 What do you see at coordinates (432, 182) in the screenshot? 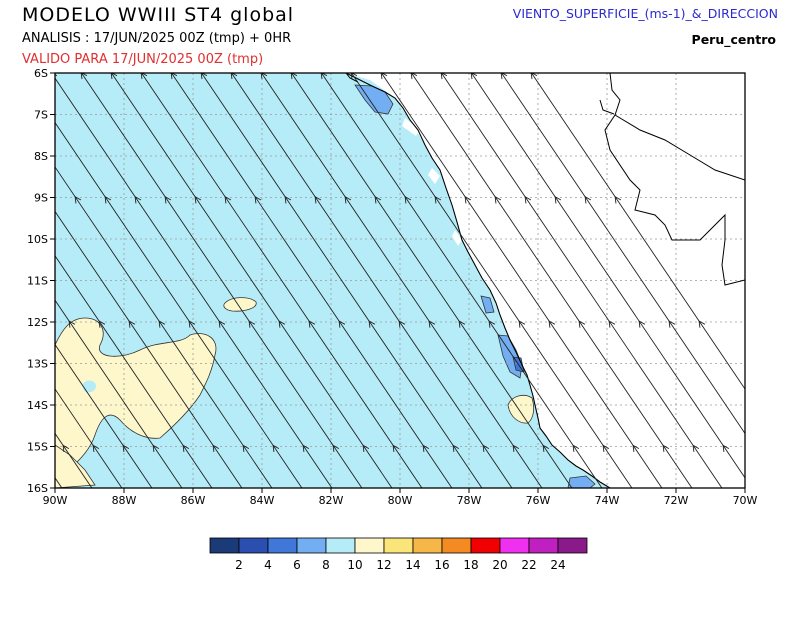
I see `coastal-mask` at bounding box center [432, 182].